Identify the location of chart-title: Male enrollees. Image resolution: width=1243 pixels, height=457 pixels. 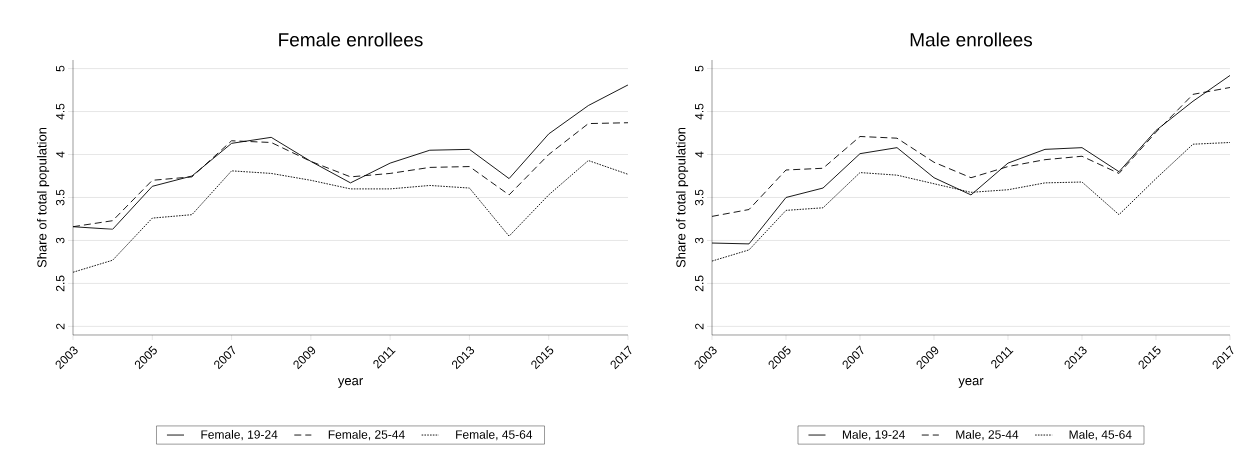
(971, 39).